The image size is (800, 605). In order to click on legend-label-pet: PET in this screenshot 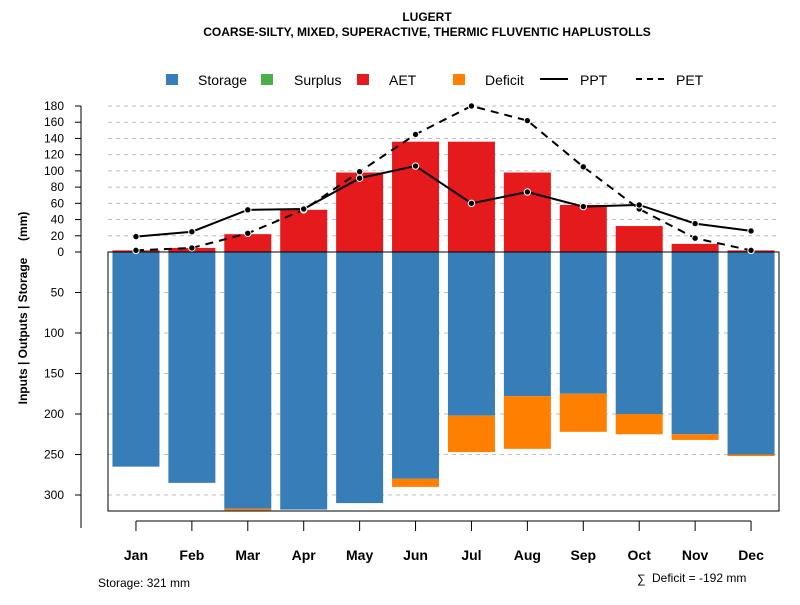, I will do `click(690, 80)`.